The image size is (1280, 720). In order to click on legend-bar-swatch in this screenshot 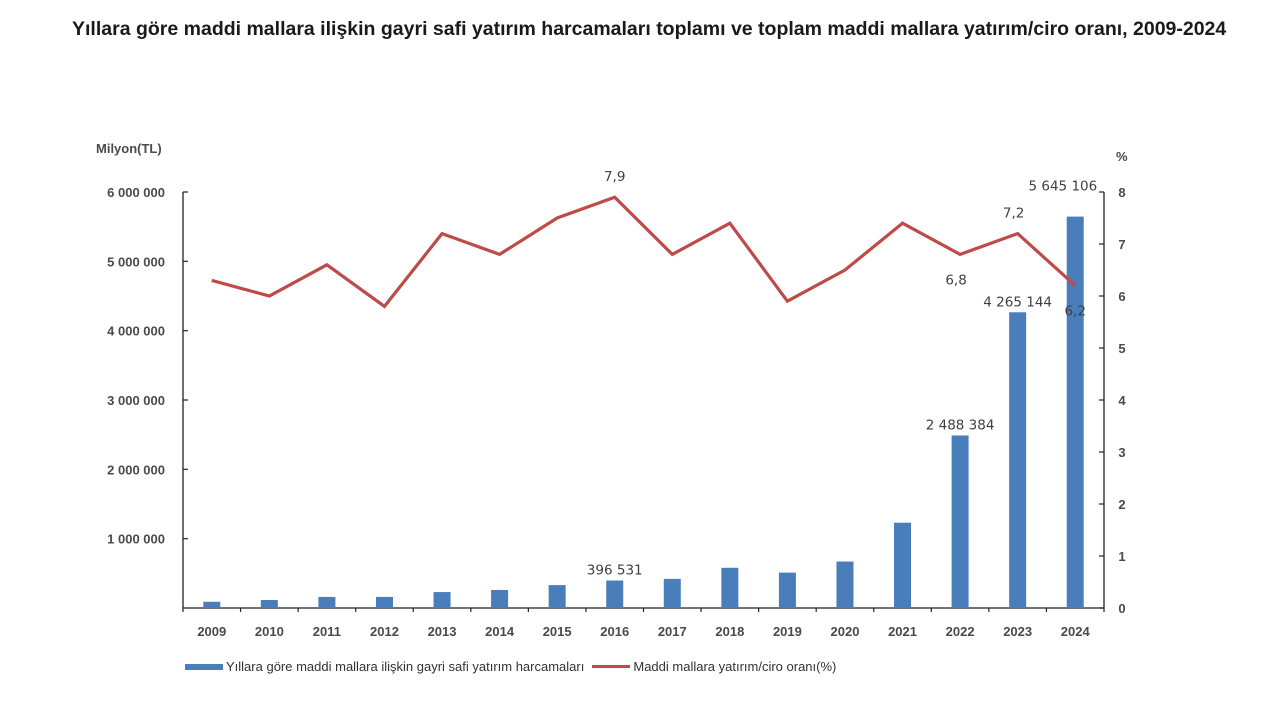, I will do `click(204, 666)`.